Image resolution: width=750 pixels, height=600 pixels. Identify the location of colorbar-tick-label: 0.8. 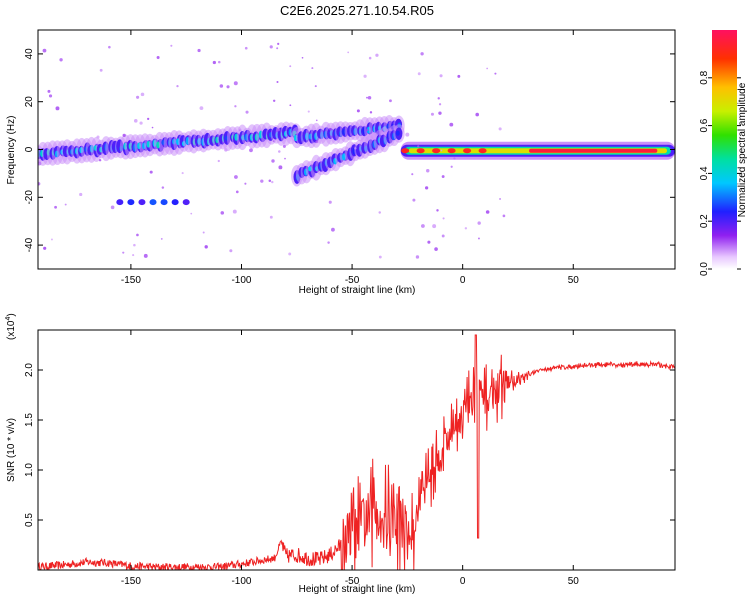
(704, 77).